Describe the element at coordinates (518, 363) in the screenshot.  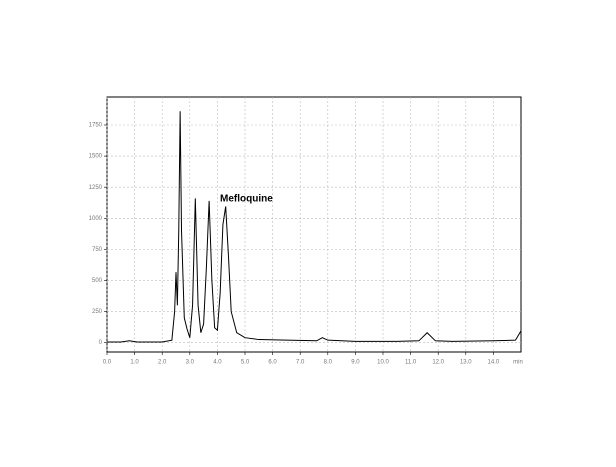
I see `x-axis-label: min` at that location.